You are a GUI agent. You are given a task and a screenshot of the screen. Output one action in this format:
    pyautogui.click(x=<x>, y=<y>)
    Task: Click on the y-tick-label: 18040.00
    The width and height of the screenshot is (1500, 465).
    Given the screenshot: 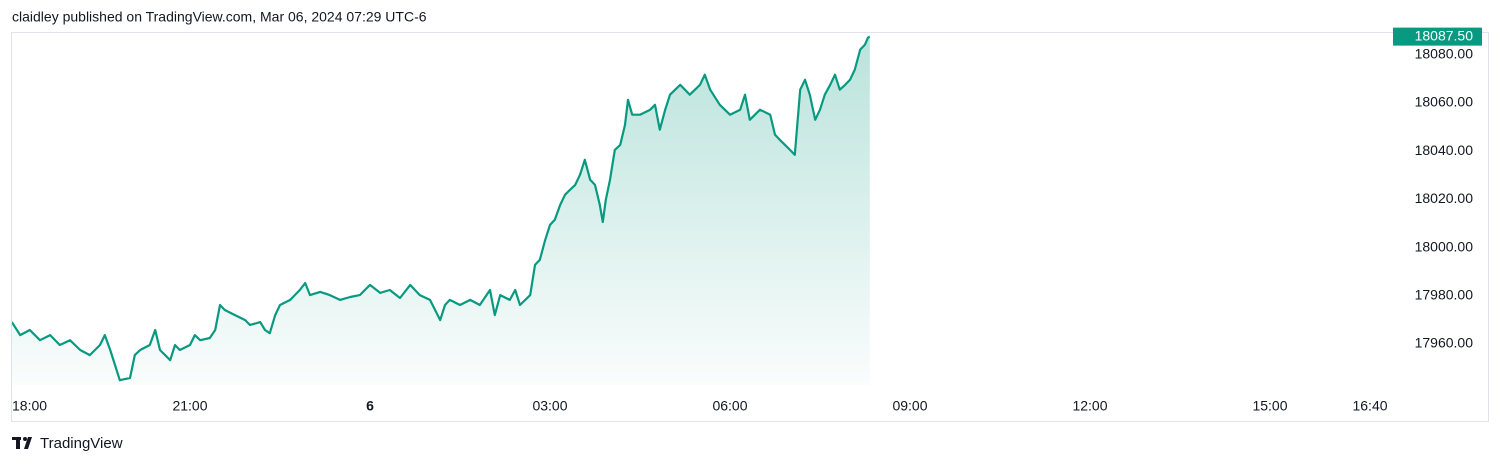 What is the action you would take?
    pyautogui.click(x=1444, y=150)
    